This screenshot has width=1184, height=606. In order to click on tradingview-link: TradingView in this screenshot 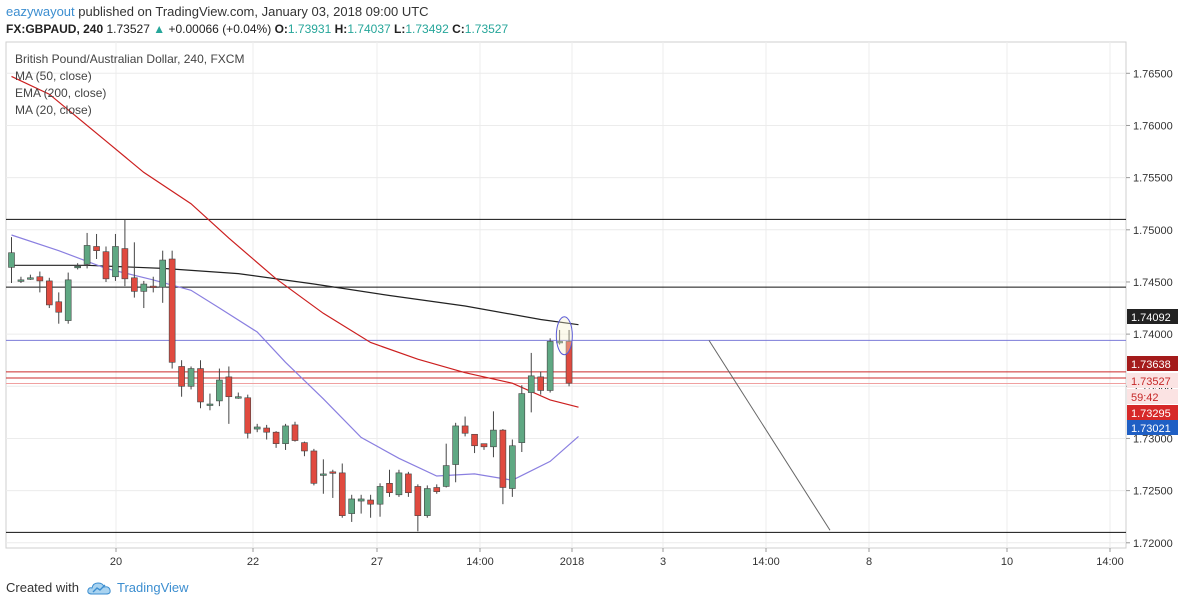, I will do `click(152, 587)`.